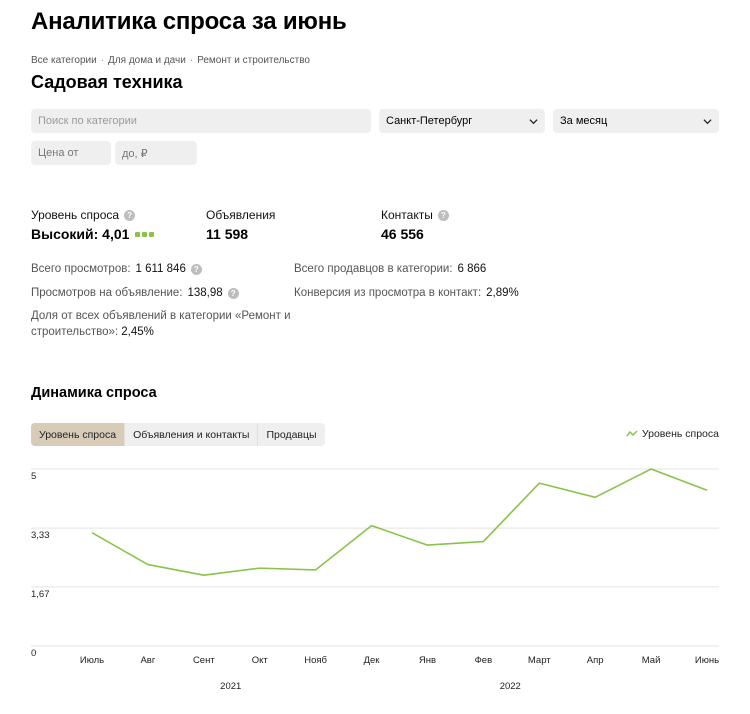 The height and width of the screenshot is (714, 750). I want to click on series-line, so click(399, 522).